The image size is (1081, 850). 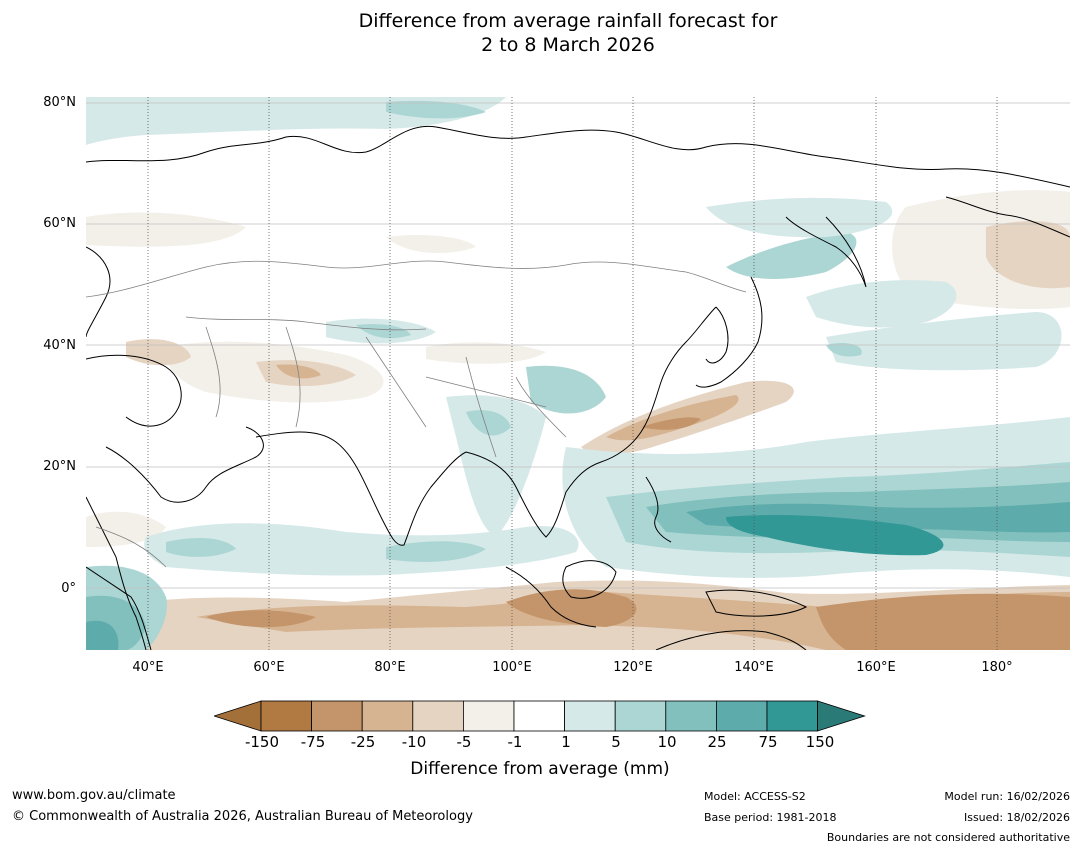 I want to click on colorbar-label: -5, so click(x=464, y=742).